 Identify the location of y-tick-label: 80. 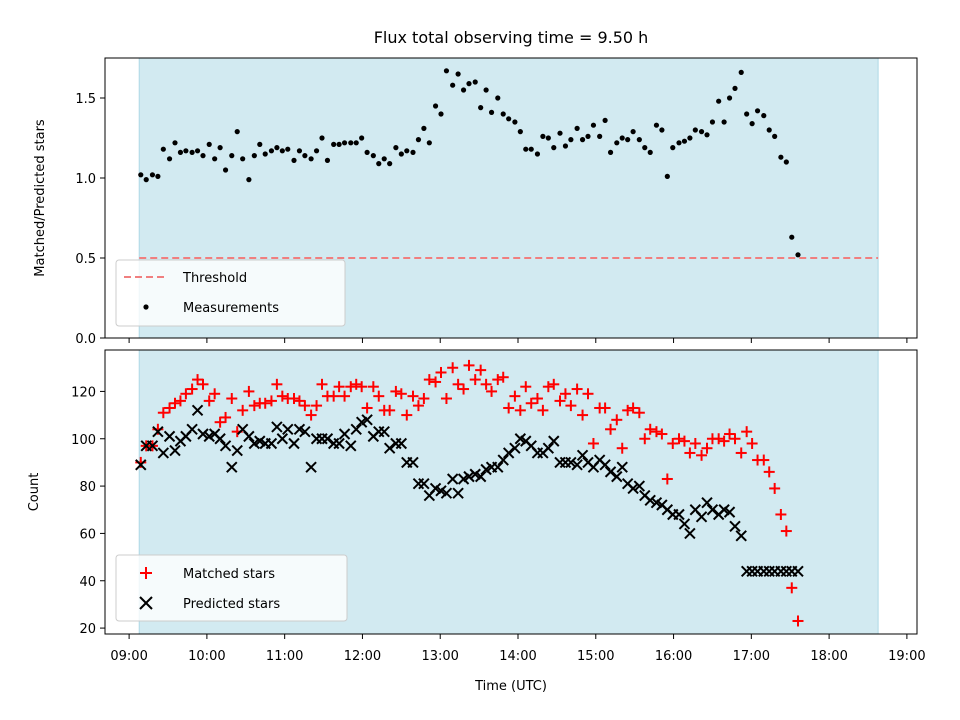
(87, 487).